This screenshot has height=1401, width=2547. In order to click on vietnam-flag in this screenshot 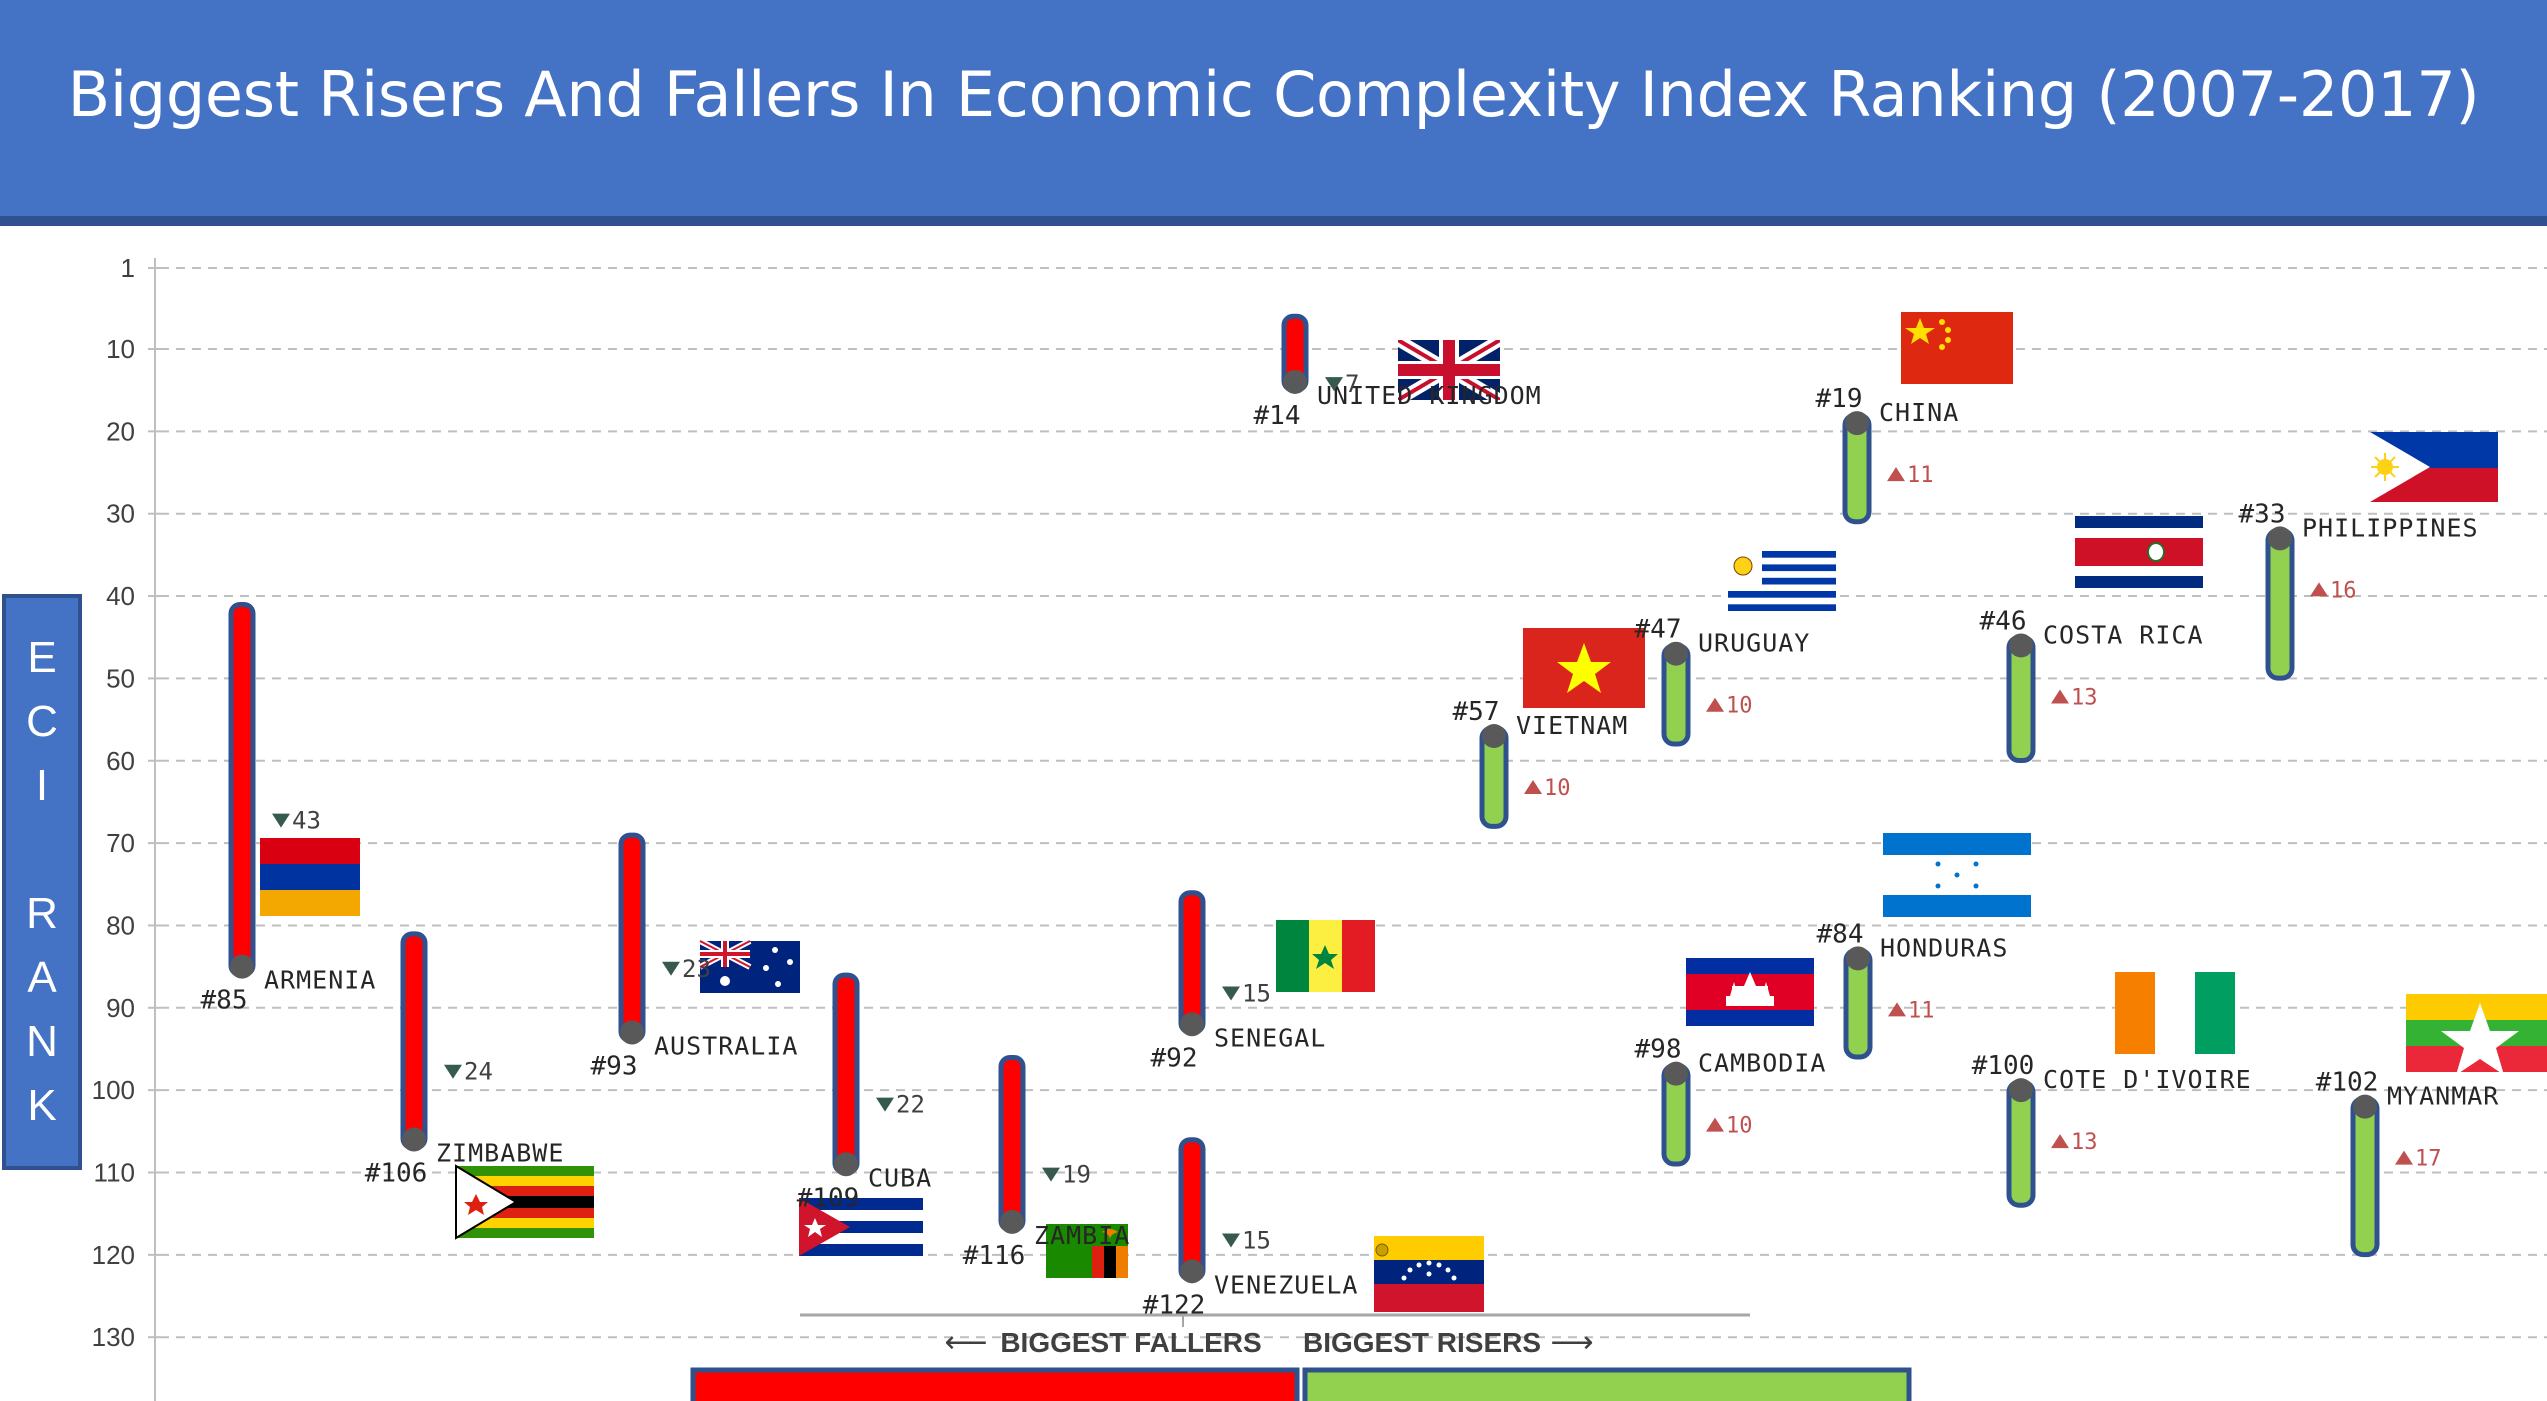, I will do `click(1584, 668)`.